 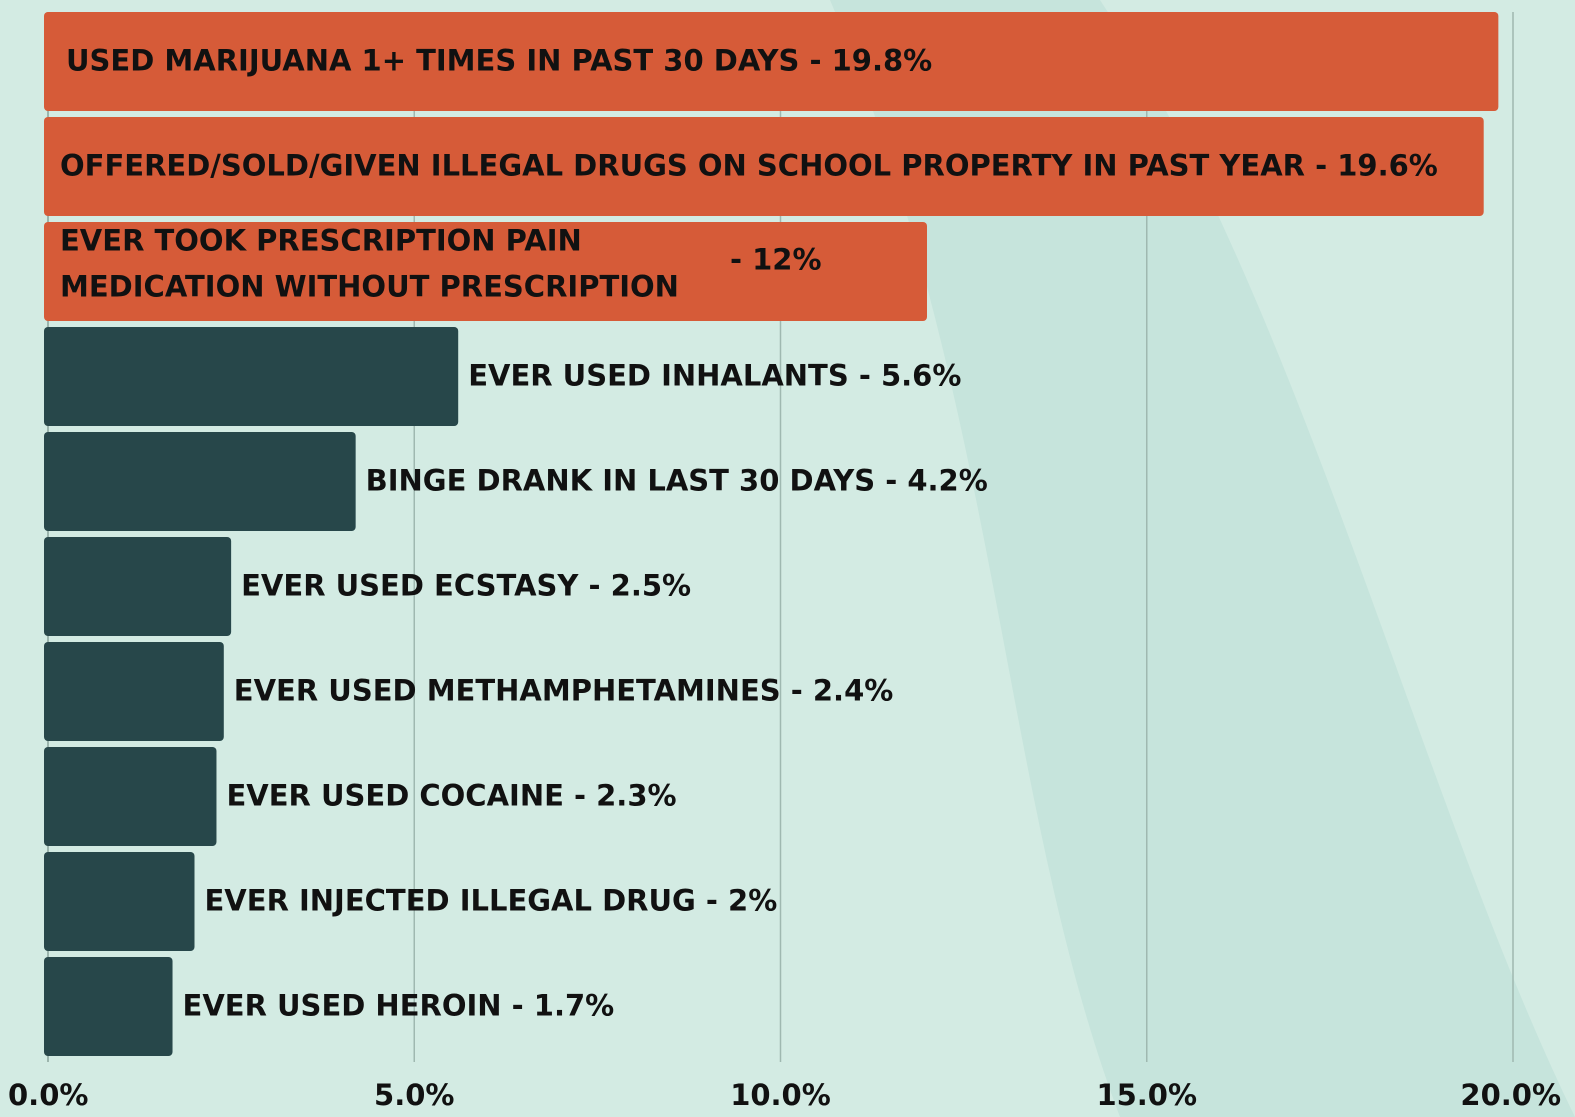 What do you see at coordinates (321, 241) in the screenshot?
I see `bar-label: EVER TOOK PRESCRIPTION PAIN` at bounding box center [321, 241].